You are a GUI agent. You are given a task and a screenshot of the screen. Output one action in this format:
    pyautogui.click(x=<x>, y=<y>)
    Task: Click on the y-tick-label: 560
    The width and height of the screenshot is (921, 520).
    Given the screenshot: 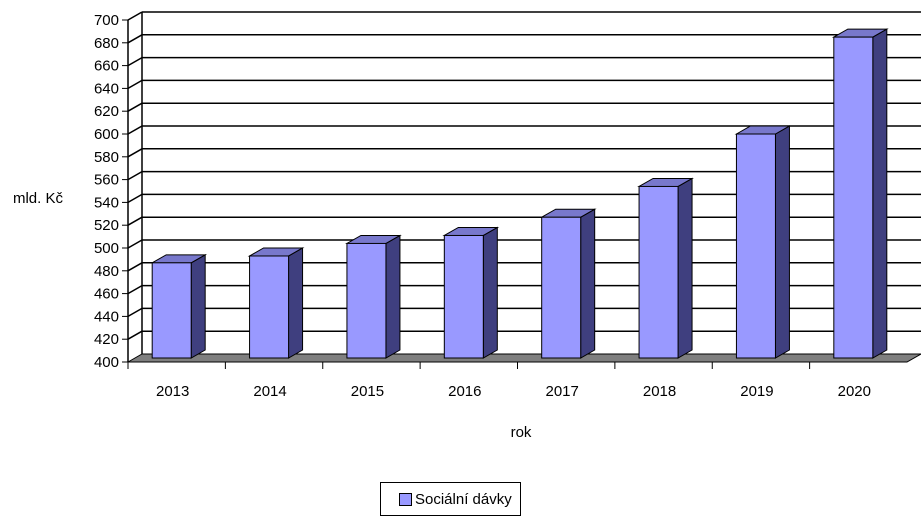 What is the action you would take?
    pyautogui.click(x=106, y=180)
    